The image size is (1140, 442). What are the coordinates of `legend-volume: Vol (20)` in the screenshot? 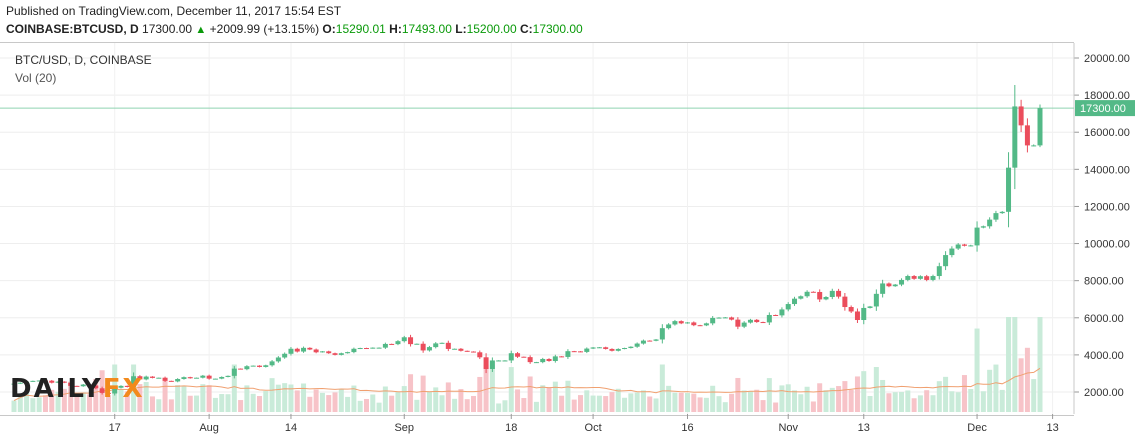 It's located at (36, 78).